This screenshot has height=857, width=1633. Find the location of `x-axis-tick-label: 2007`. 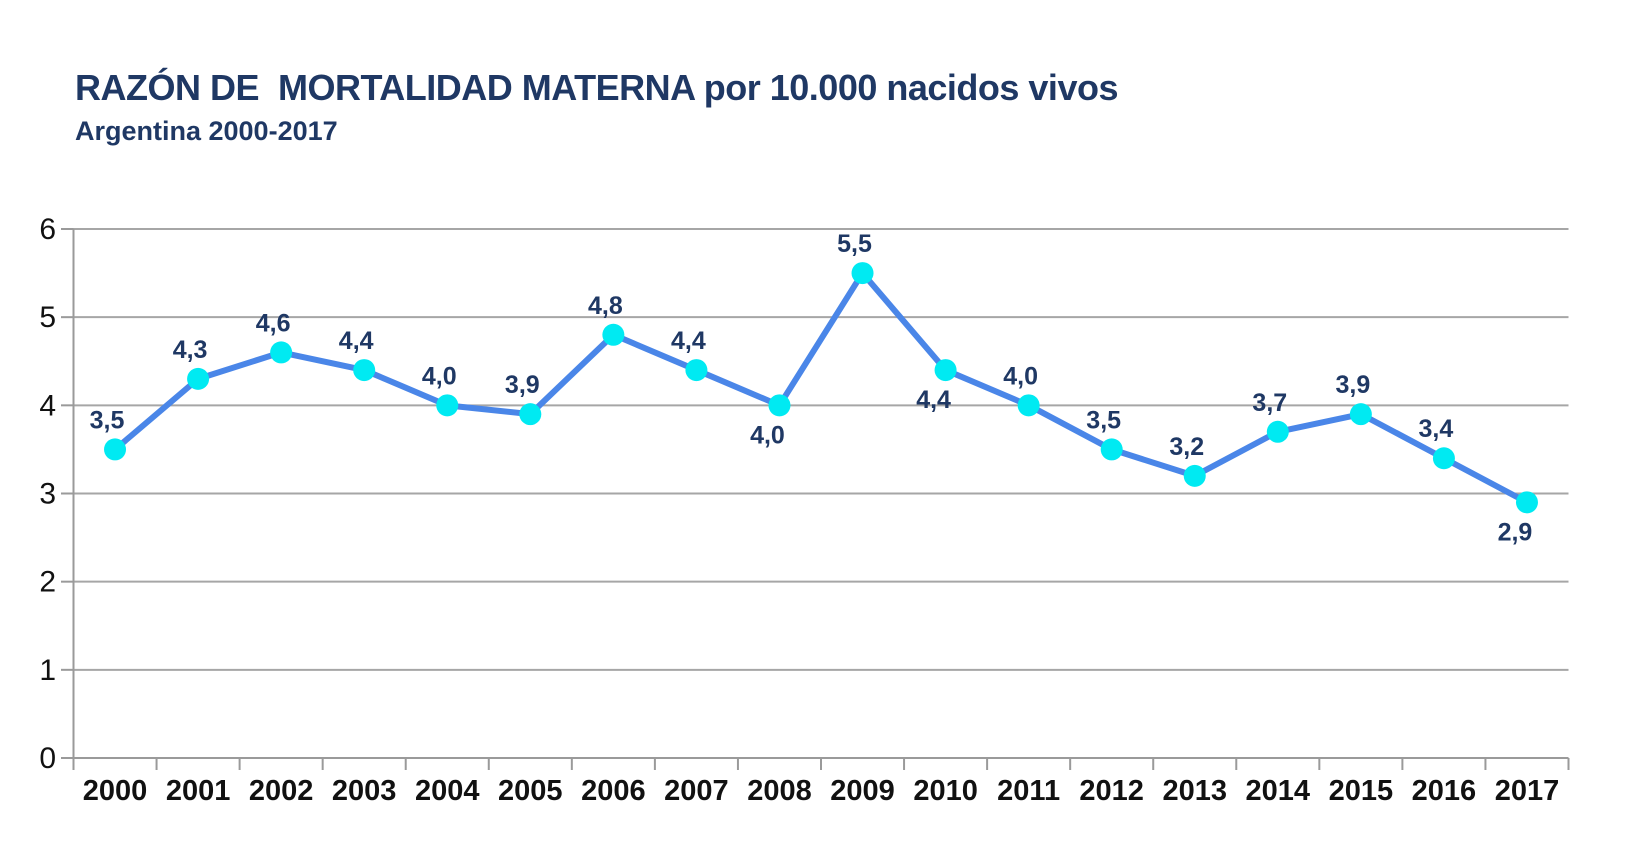

x-axis-tick-label: 2007 is located at coordinates (696, 791).